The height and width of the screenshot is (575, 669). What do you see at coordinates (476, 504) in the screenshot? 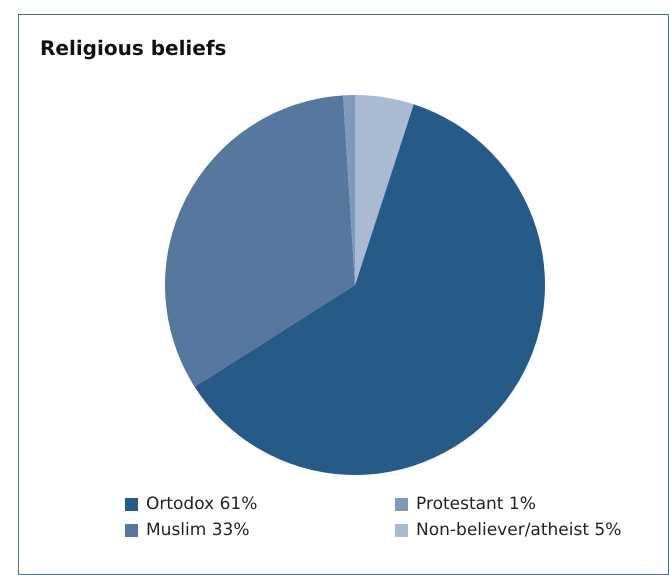
I see `legend-label: Protestant 1%` at bounding box center [476, 504].